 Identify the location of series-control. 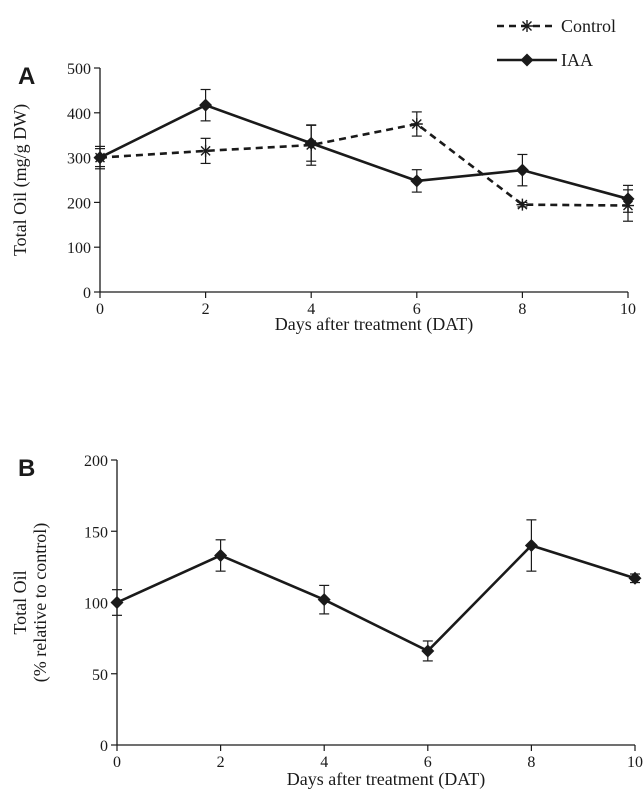
(364, 166).